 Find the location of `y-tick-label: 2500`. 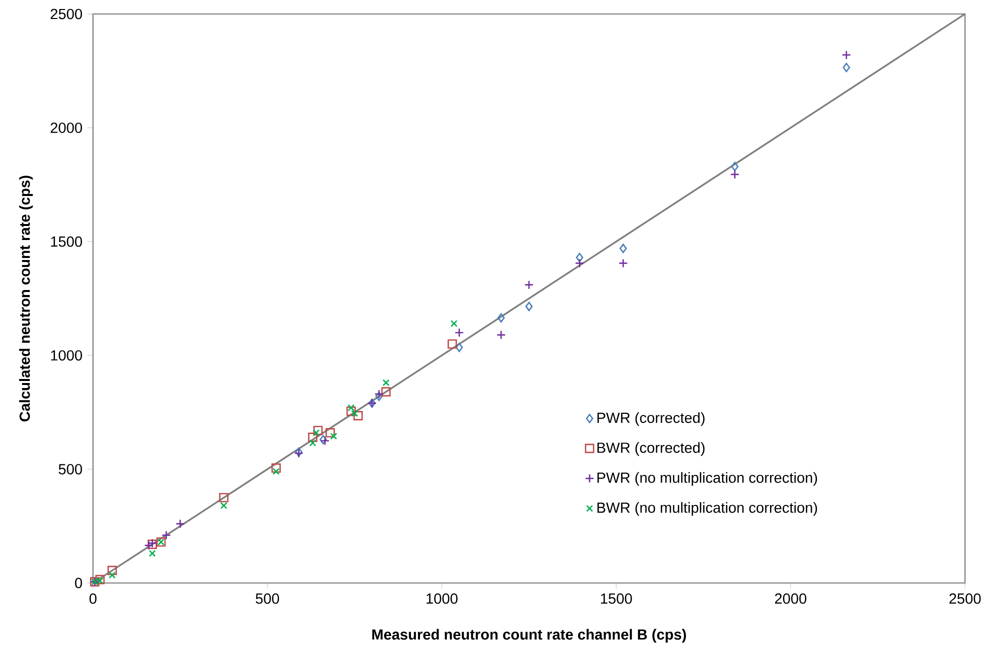

y-tick-label: 2500 is located at coordinates (66, 14).